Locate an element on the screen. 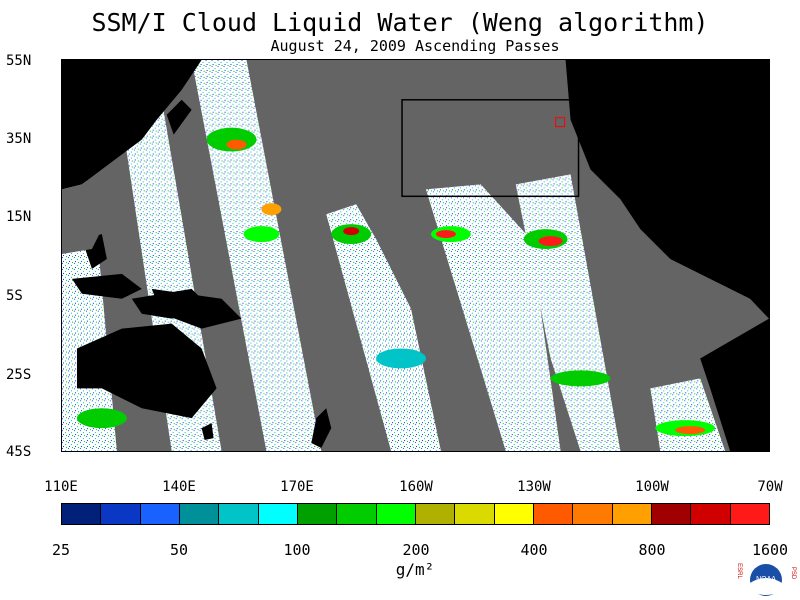  lat-label-25s: 25S is located at coordinates (19, 375).